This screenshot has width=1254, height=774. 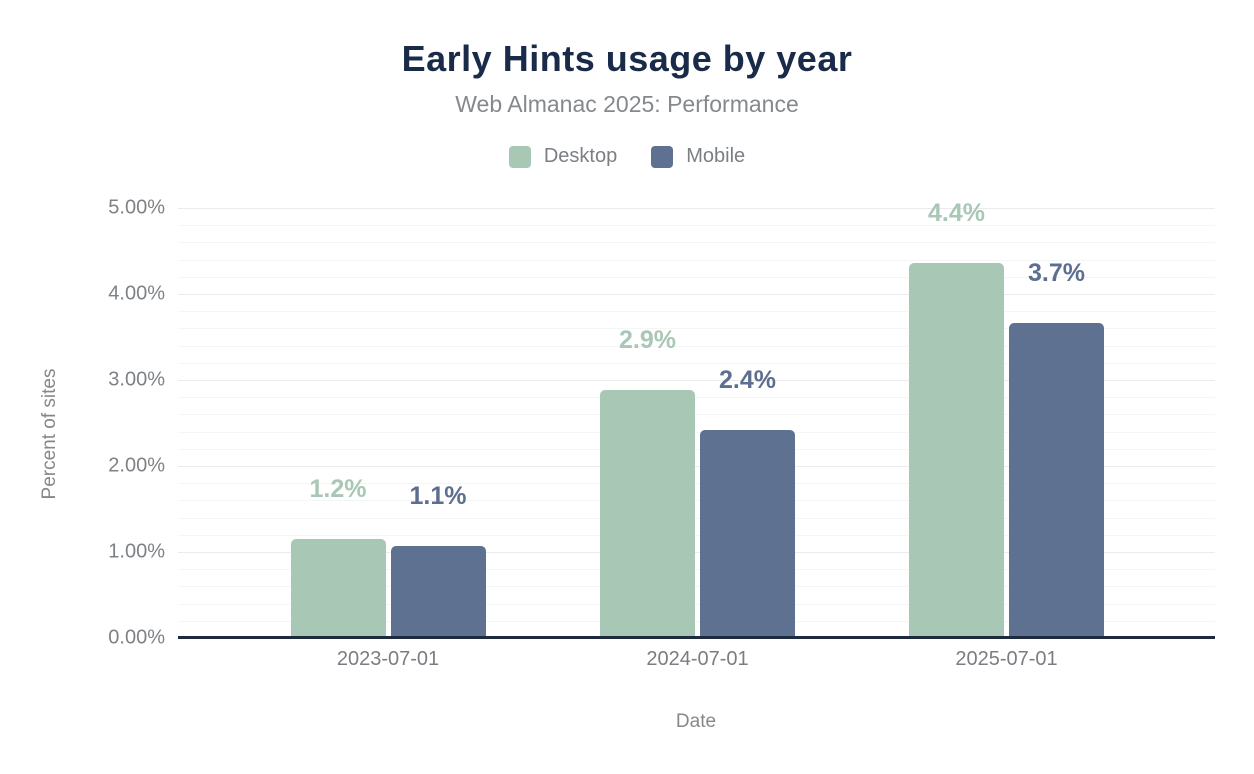 What do you see at coordinates (647, 340) in the screenshot?
I see `bar-value-label-desktop-2024-07-01: 2.9%` at bounding box center [647, 340].